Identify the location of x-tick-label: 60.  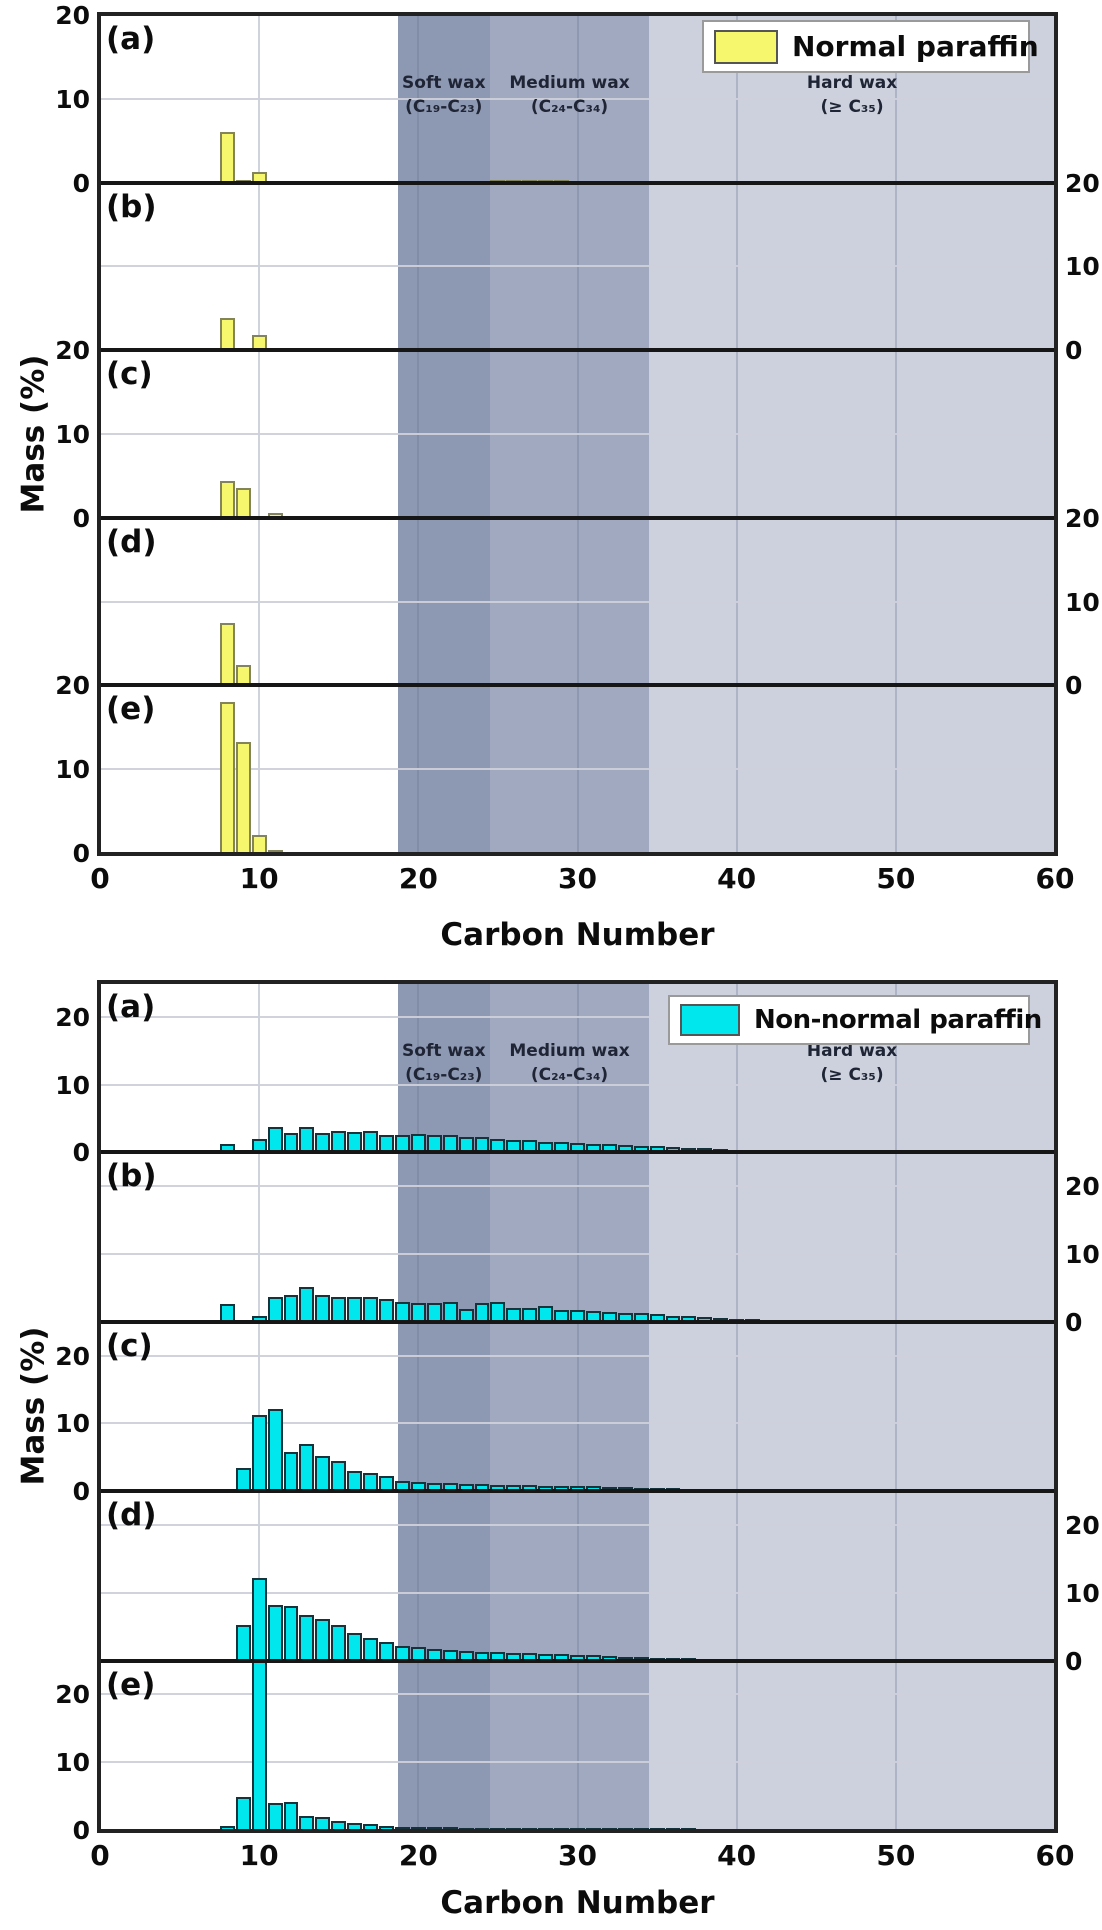
(1055, 878).